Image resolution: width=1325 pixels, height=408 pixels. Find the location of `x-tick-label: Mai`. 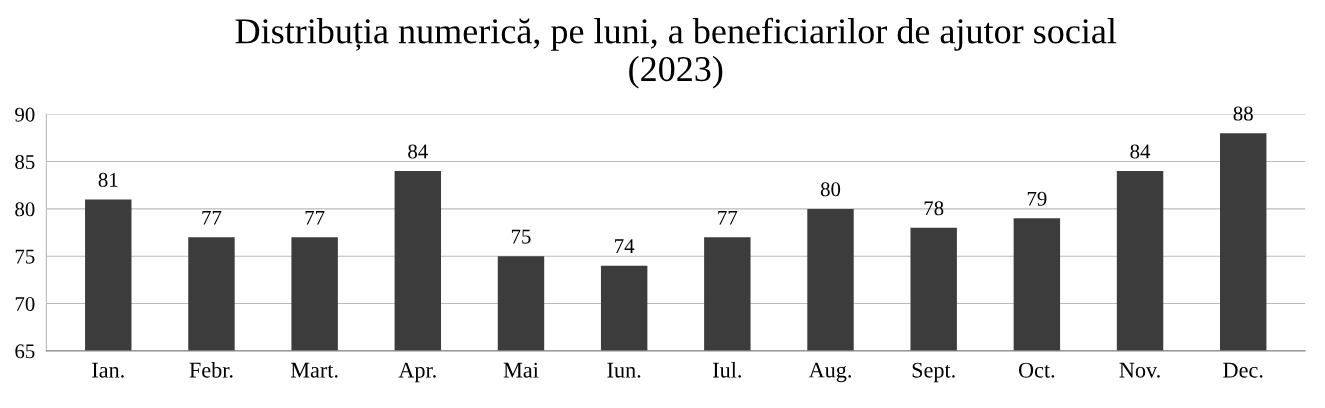

x-tick-label: Mai is located at coordinates (521, 370).